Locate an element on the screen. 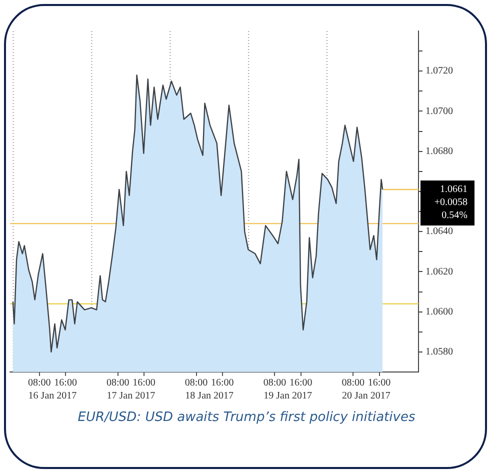 The image size is (493, 475). y-tick-label: 1.0600 is located at coordinates (439, 312).